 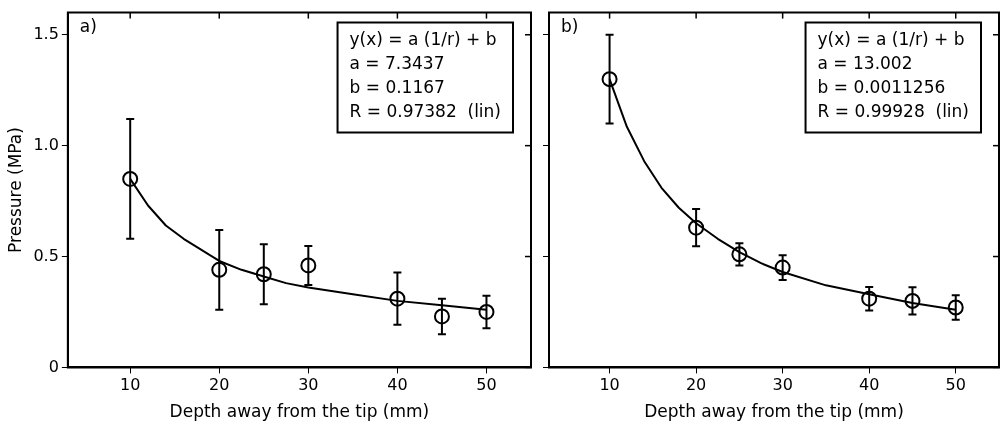 I want to click on annotation: b), so click(x=570, y=25).